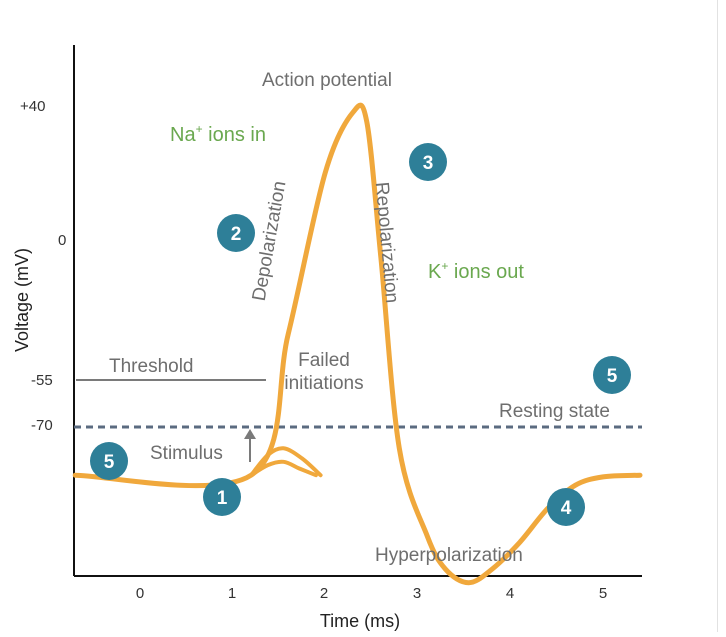 The image size is (726, 637). Describe the element at coordinates (140, 593) in the screenshot. I see `x-tick-label-0: 0` at that location.